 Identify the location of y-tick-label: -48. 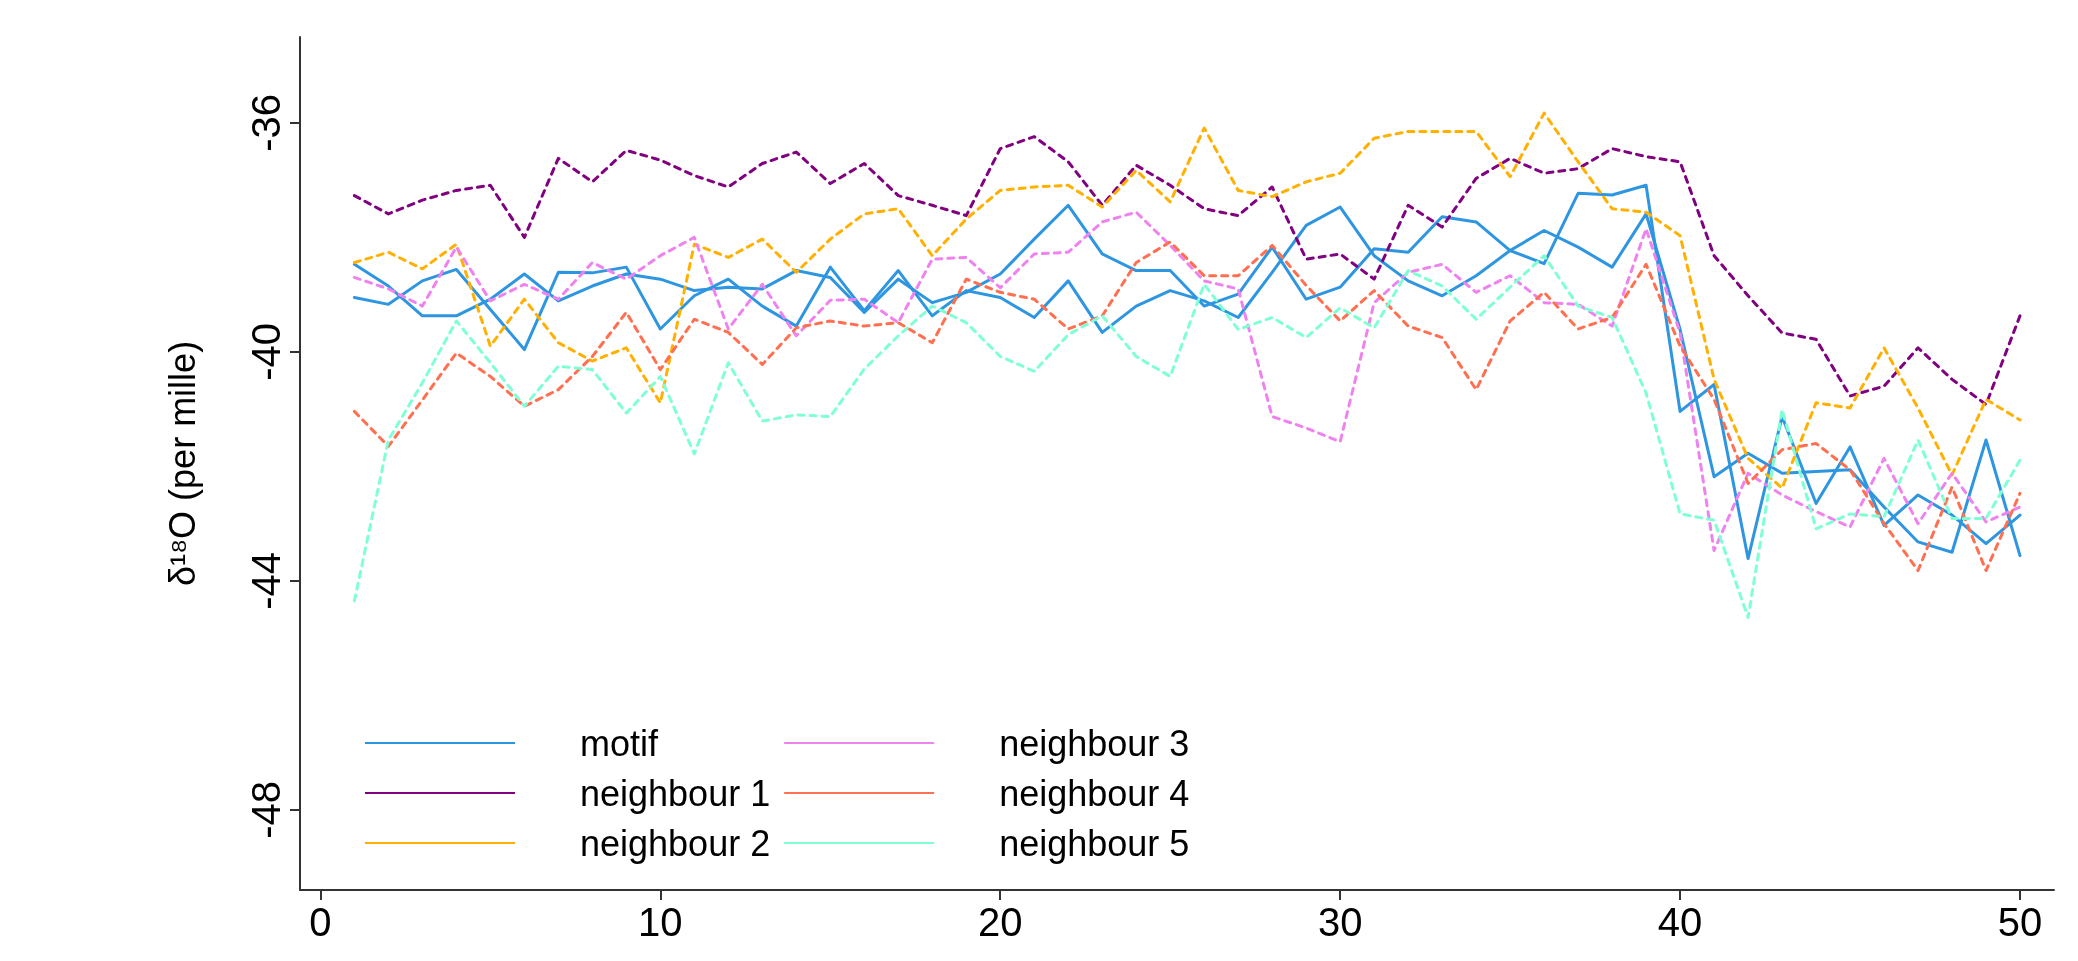
(266, 809).